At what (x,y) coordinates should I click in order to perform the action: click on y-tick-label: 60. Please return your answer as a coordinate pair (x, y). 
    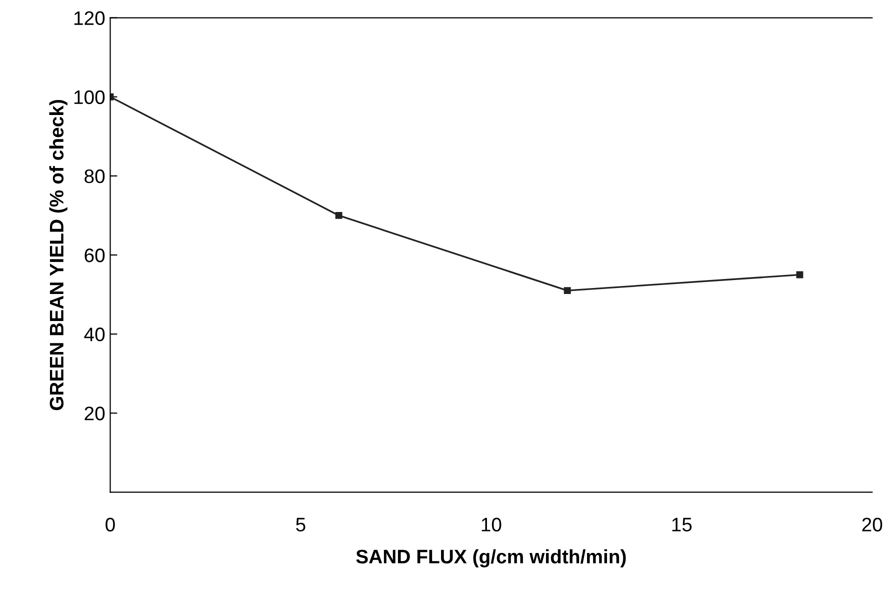
    Looking at the image, I should click on (94, 255).